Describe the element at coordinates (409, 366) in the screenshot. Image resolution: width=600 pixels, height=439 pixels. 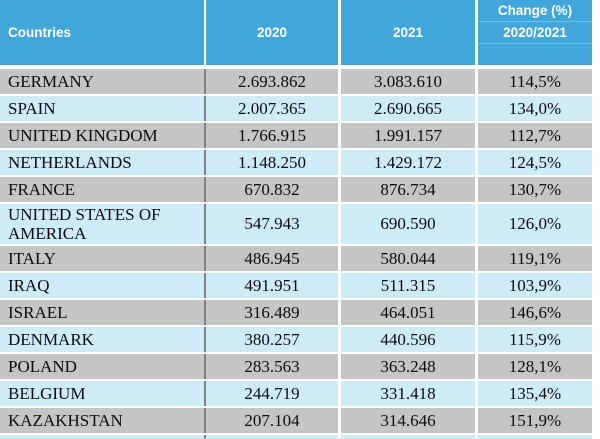
I see `value-2021-cell: 363.248` at that location.